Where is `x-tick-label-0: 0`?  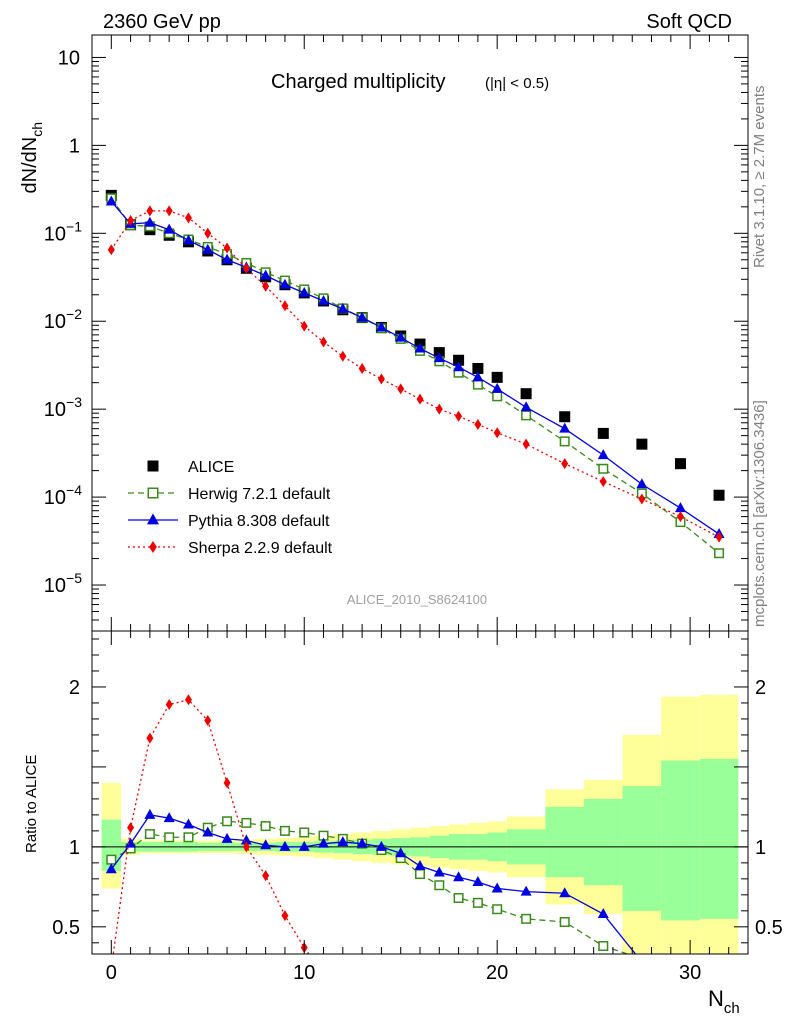
x-tick-label-0: 0 is located at coordinates (111, 973).